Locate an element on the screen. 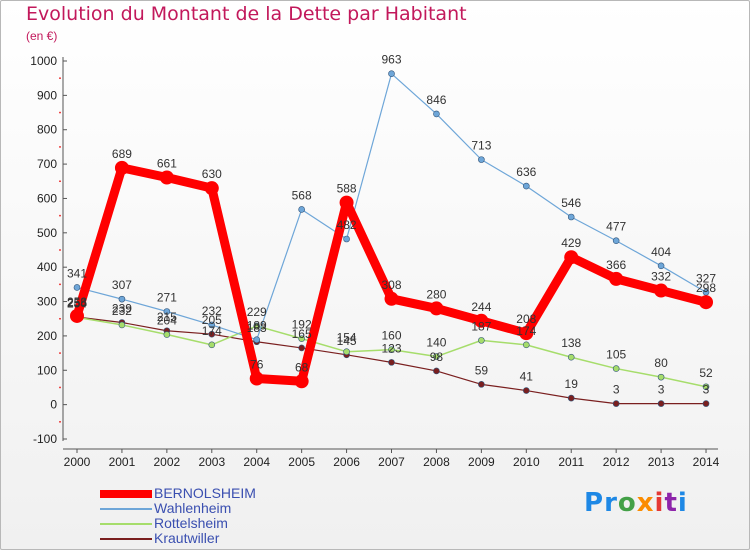 This screenshot has width=750, height=550. x-tick-label: 2009 is located at coordinates (481, 462).